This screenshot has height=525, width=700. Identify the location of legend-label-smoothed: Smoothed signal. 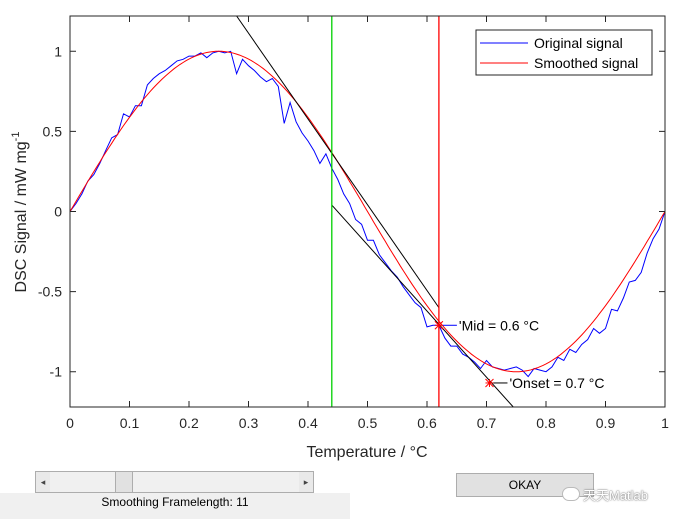
(586, 63).